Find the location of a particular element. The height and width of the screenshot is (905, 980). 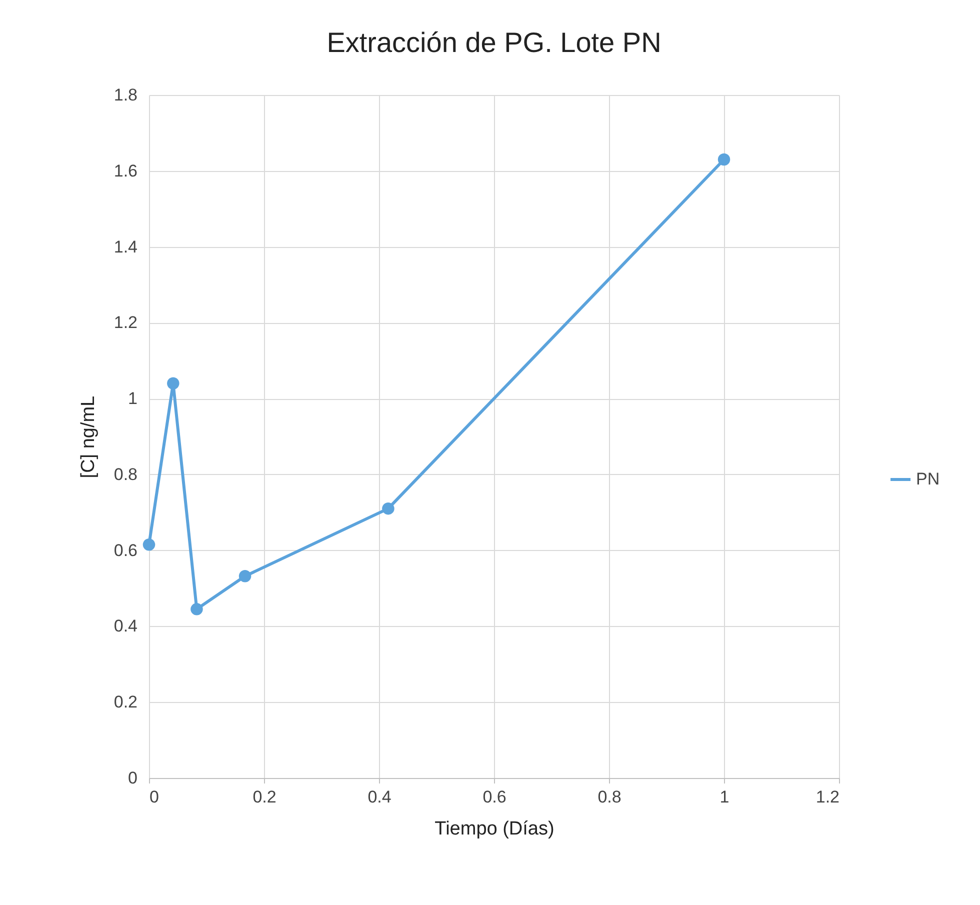

y-tick-label: 0.4 is located at coordinates (126, 626).